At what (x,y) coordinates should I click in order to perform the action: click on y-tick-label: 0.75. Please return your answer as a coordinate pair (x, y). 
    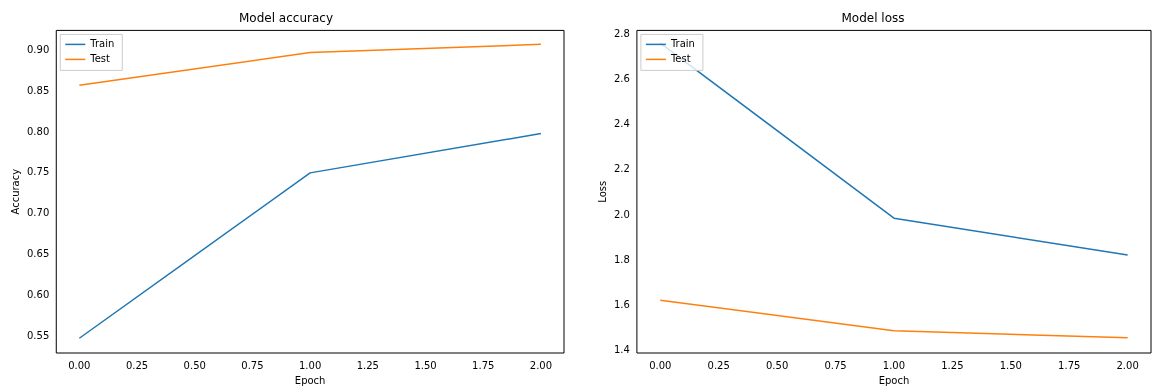
    Looking at the image, I should click on (38, 172).